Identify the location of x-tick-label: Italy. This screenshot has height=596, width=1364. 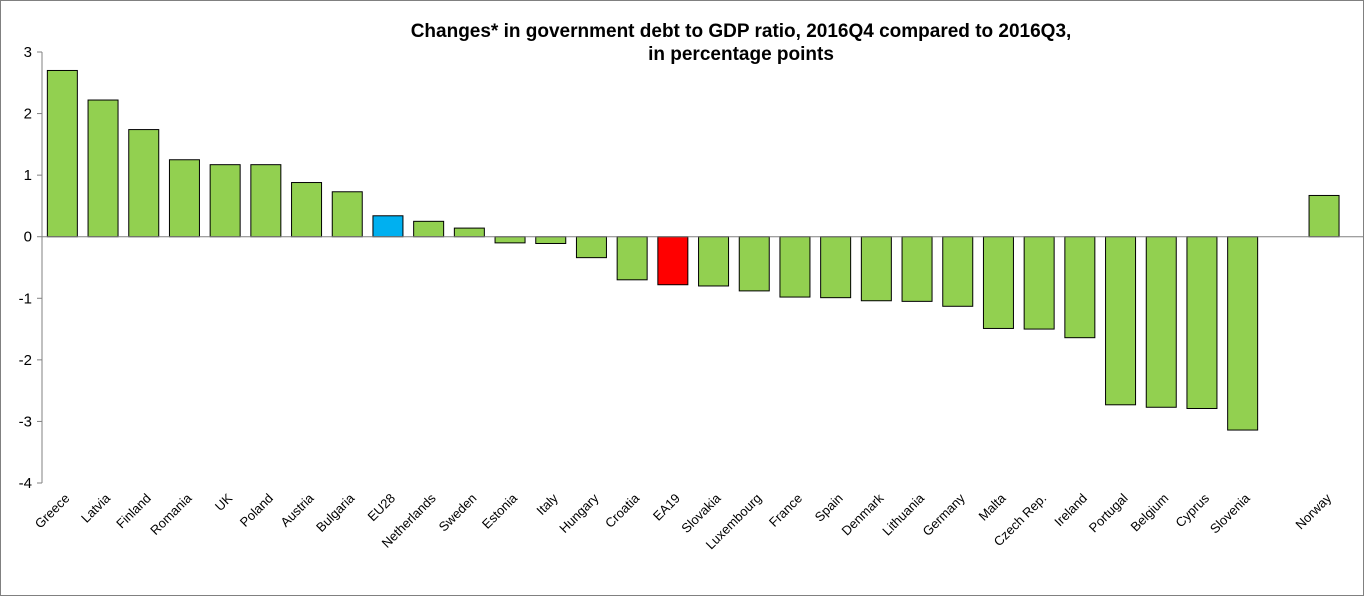
(547, 504).